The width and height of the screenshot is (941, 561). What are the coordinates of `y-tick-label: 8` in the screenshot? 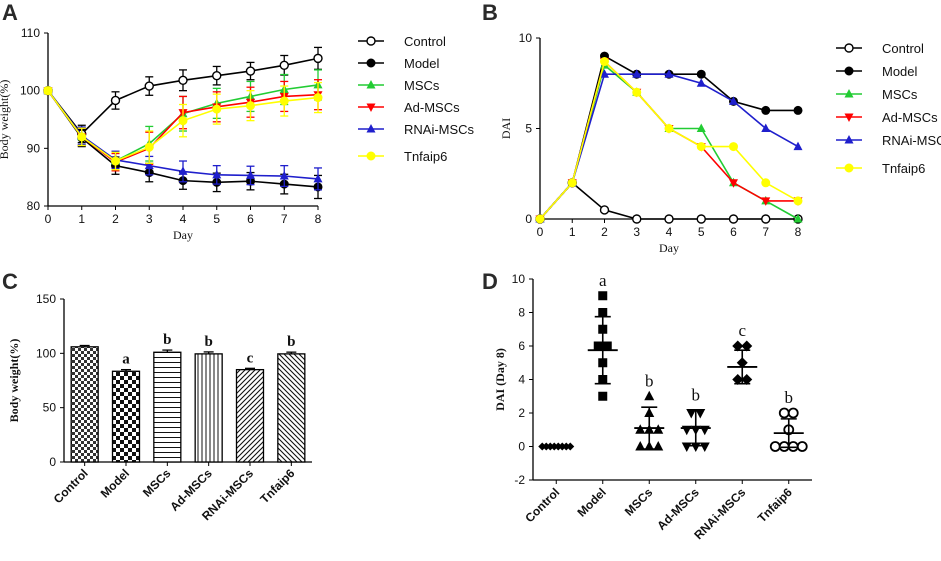 It's located at (521, 313).